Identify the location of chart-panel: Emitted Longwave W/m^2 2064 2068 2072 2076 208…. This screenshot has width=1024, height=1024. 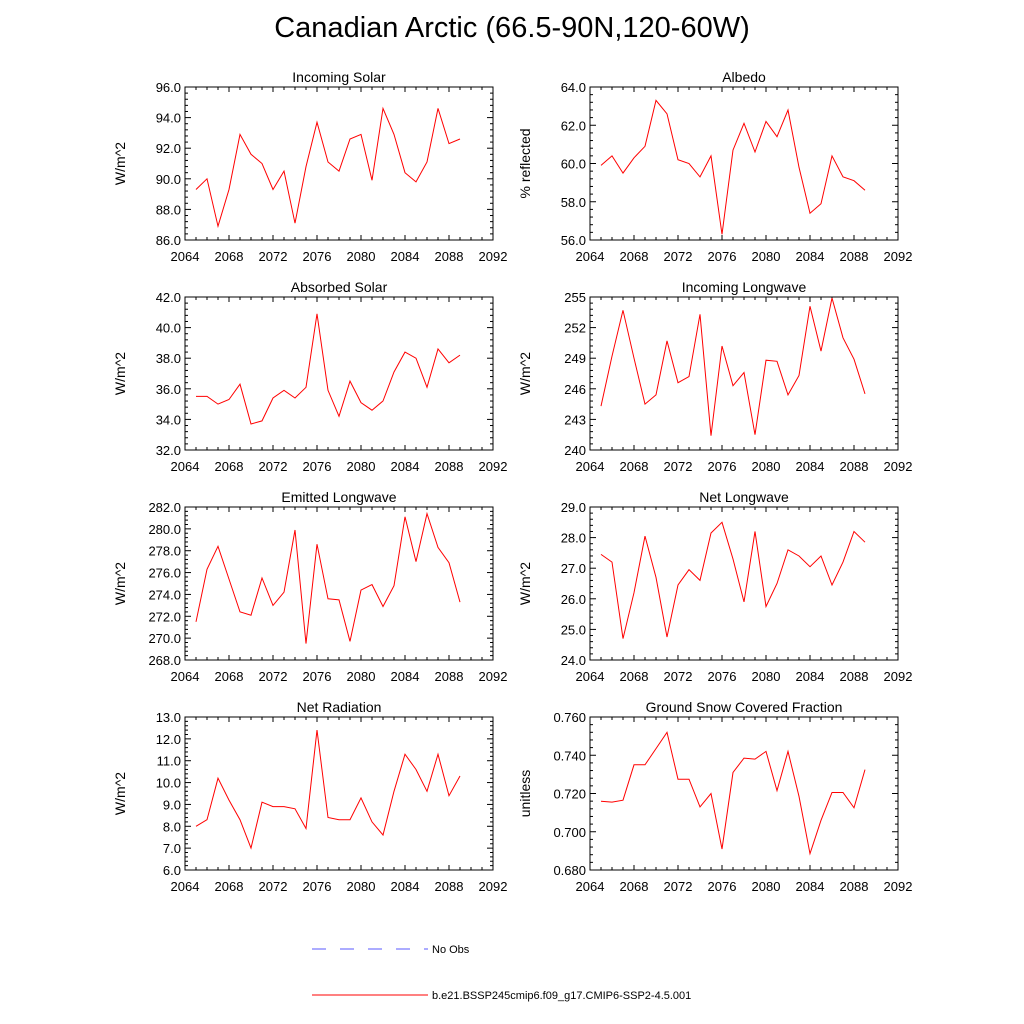
(309, 586).